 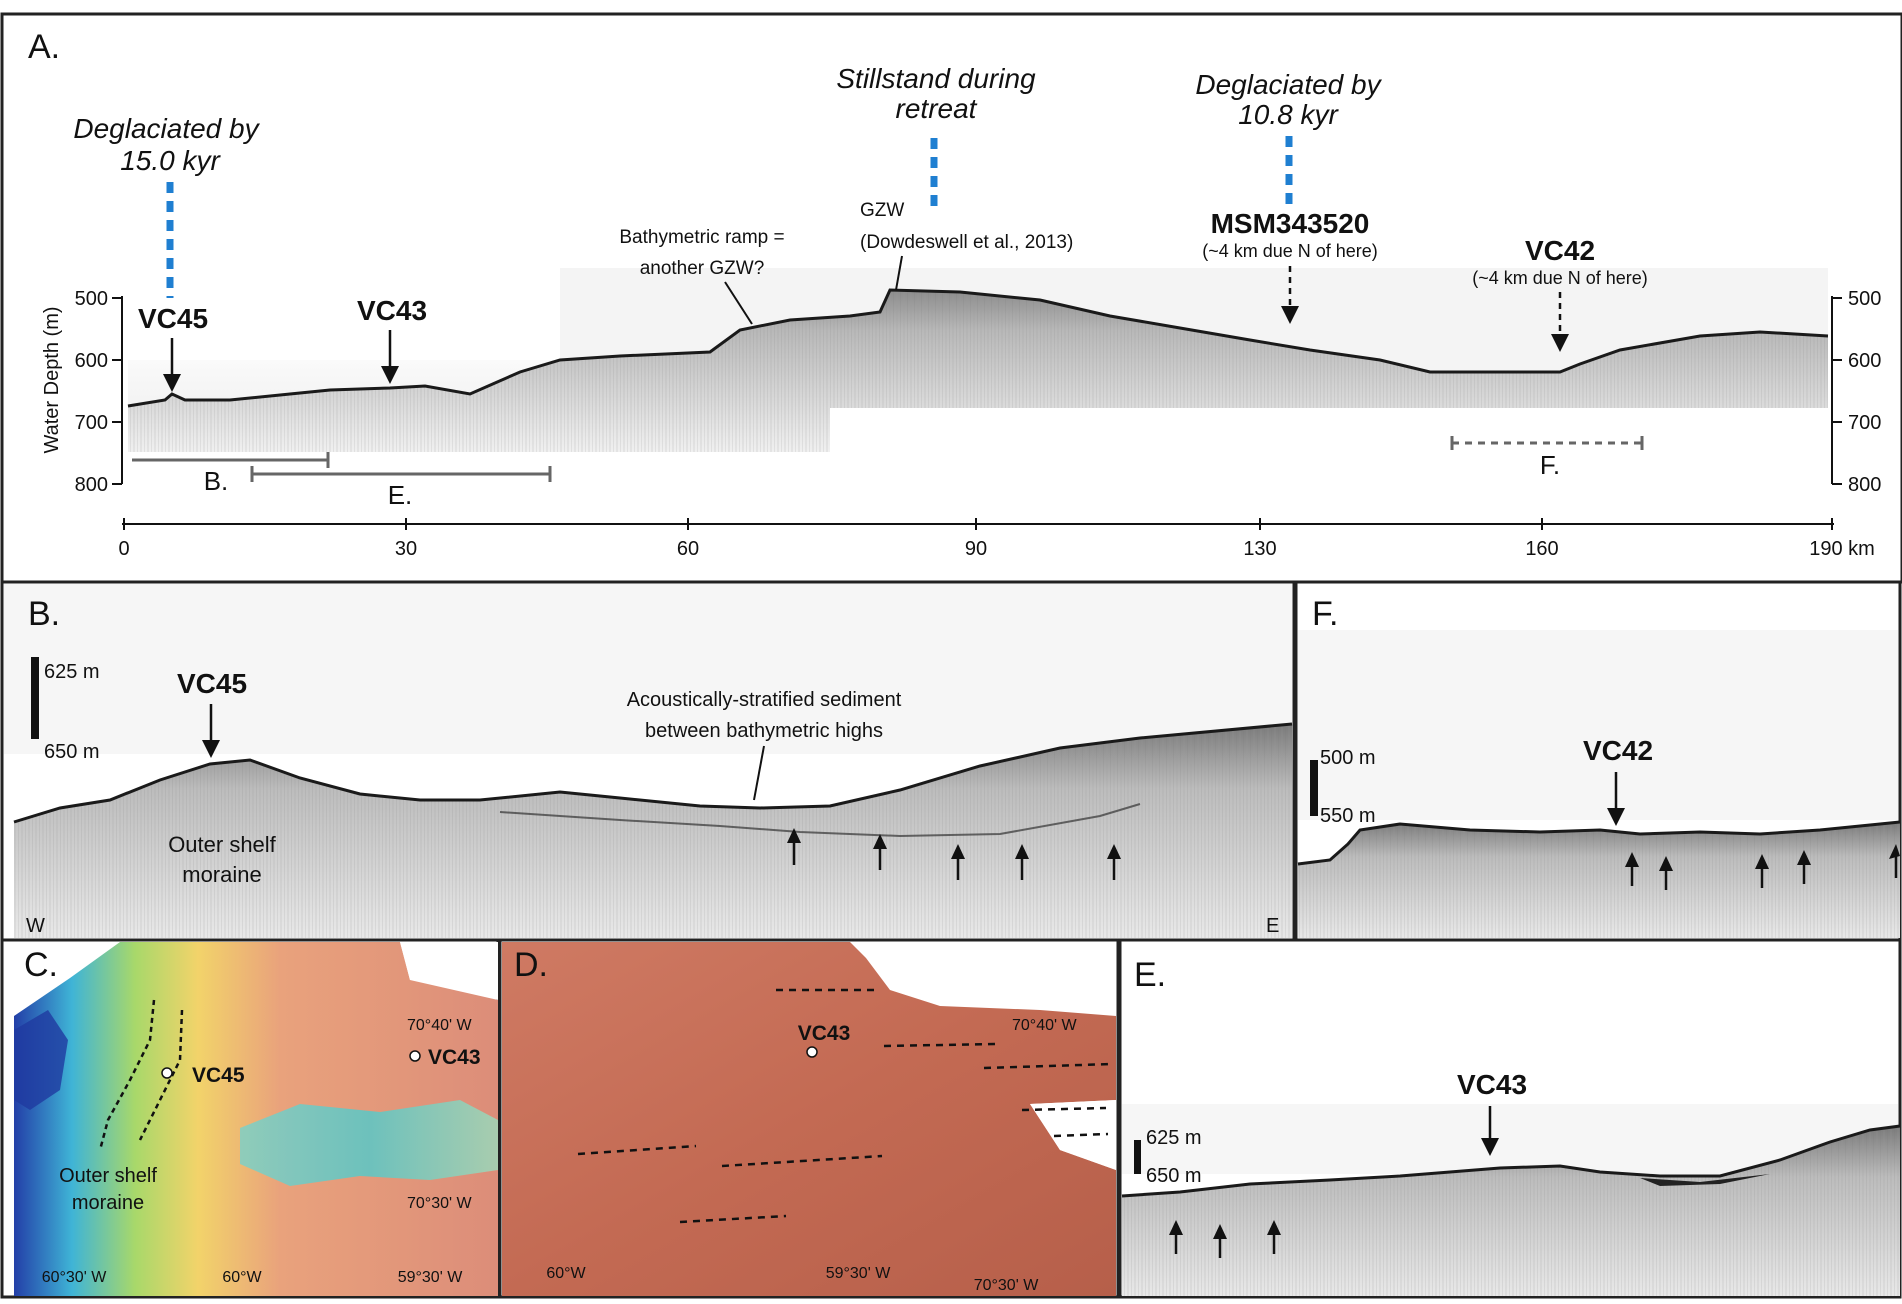 I want to click on panel-c-lon-tick-2: 60°W, so click(x=242, y=1277).